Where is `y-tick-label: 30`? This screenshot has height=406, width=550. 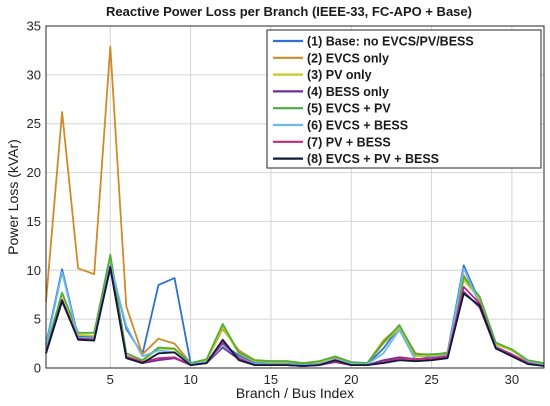
y-tick-label: 30 is located at coordinates (34, 74).